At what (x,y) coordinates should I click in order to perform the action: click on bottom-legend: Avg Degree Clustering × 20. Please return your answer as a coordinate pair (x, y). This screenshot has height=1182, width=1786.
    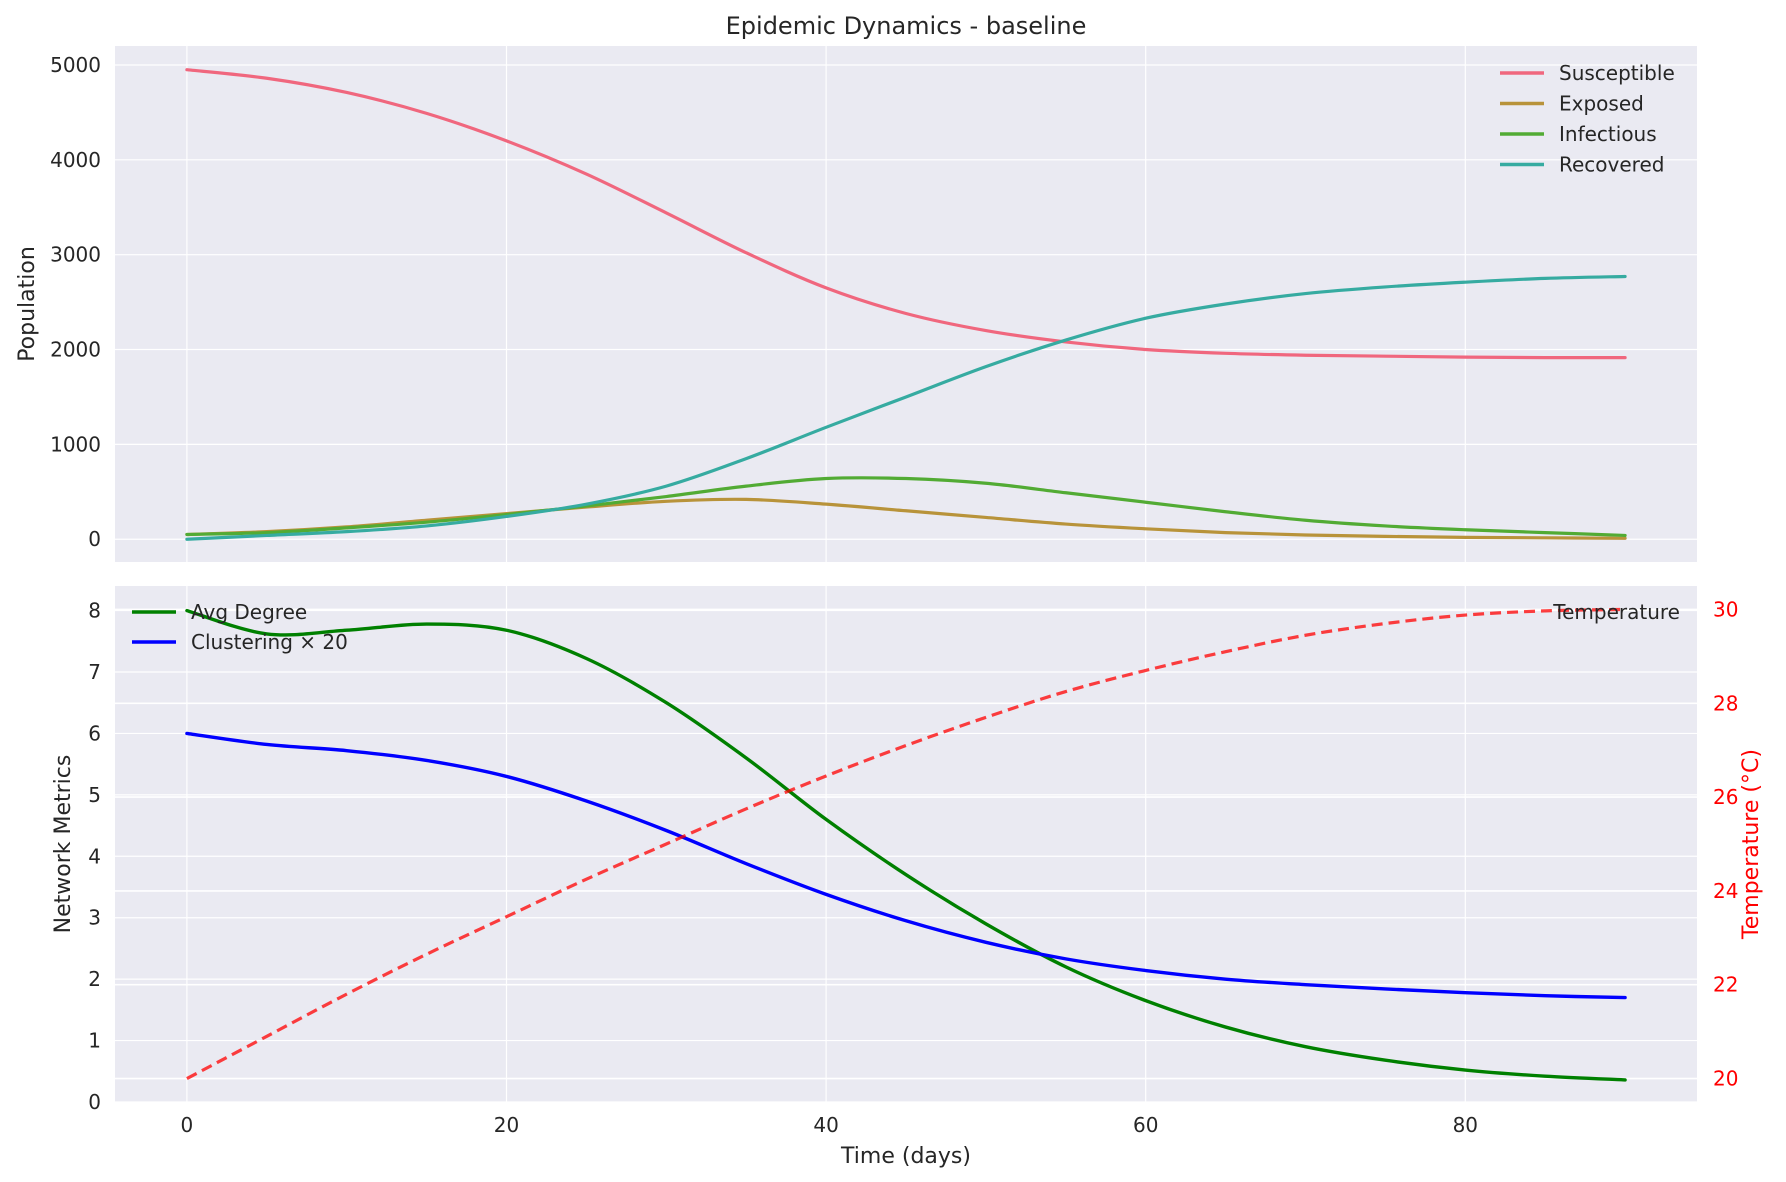
    Looking at the image, I should click on (240, 627).